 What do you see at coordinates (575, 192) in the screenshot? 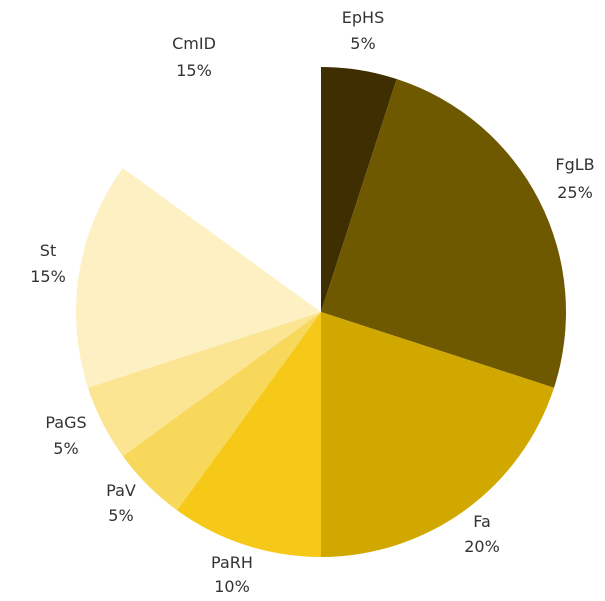
I see `slice-percent-fglb: 25%` at bounding box center [575, 192].